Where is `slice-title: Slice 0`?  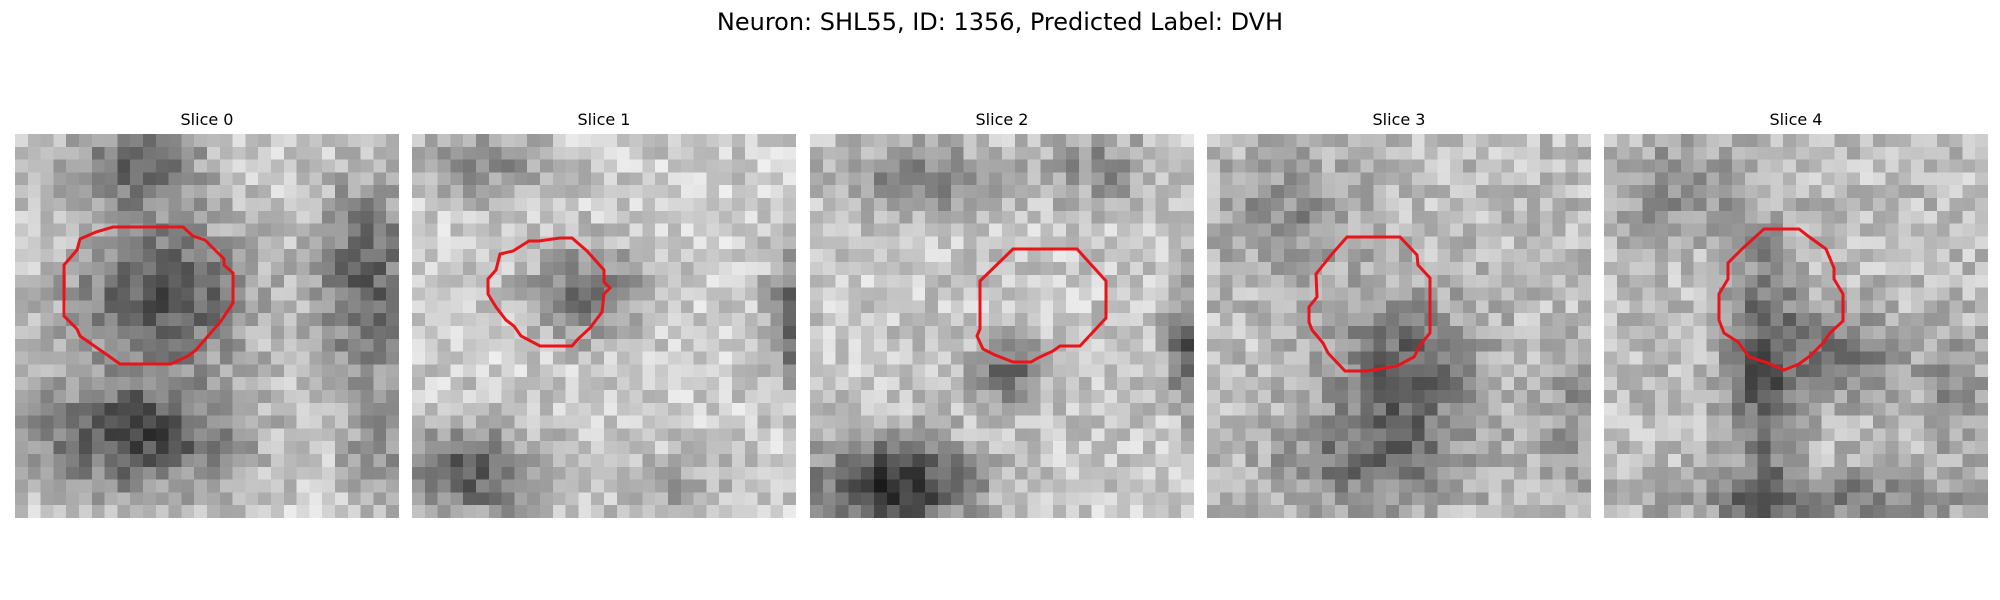 slice-title: Slice 0 is located at coordinates (207, 119).